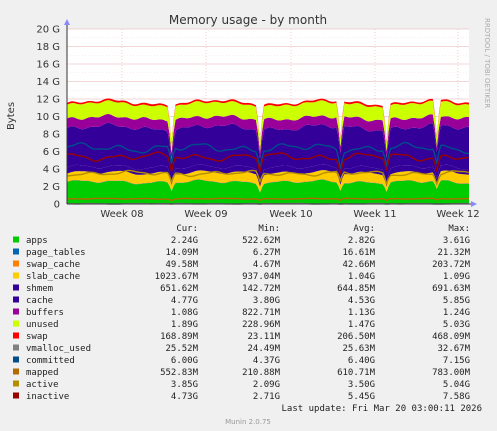 This screenshot has height=431, width=497. What do you see at coordinates (51, 187) in the screenshot?
I see `y-tick-label: 2 G` at bounding box center [51, 187].